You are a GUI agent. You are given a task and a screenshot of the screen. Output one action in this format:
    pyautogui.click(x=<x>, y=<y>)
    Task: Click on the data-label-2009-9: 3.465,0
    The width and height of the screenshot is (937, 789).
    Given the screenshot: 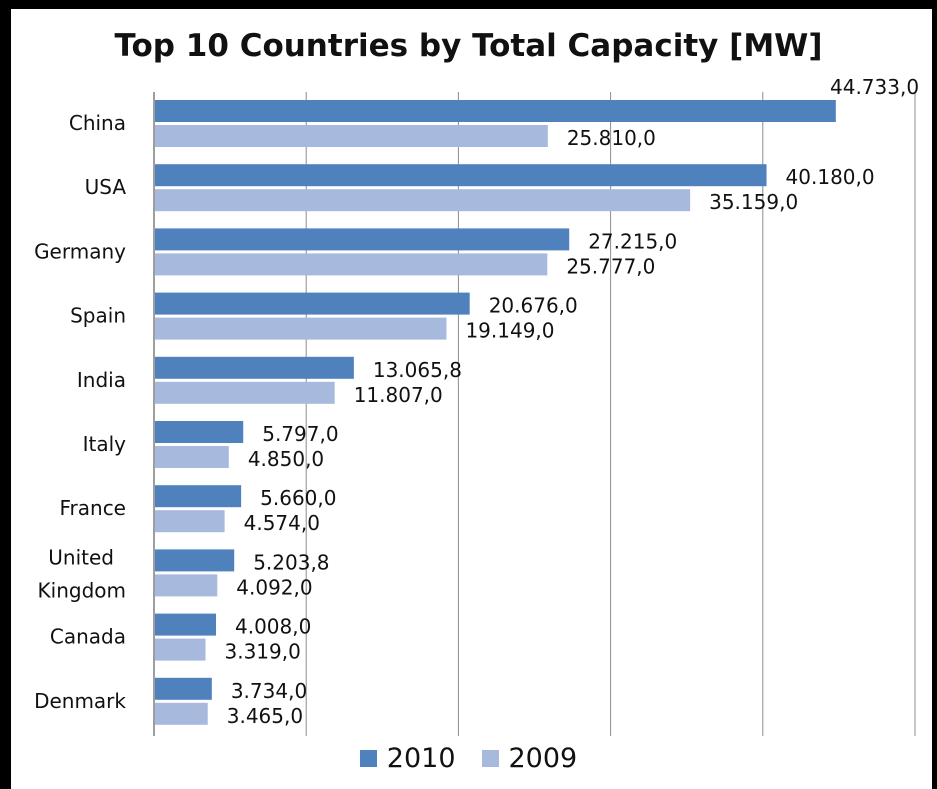 What is the action you would take?
    pyautogui.click(x=265, y=716)
    